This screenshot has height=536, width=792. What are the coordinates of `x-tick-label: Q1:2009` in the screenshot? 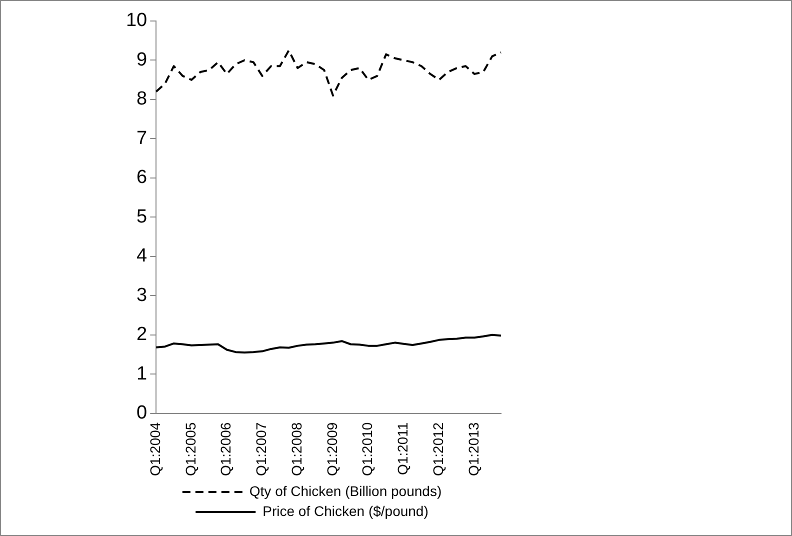 It's located at (332, 449).